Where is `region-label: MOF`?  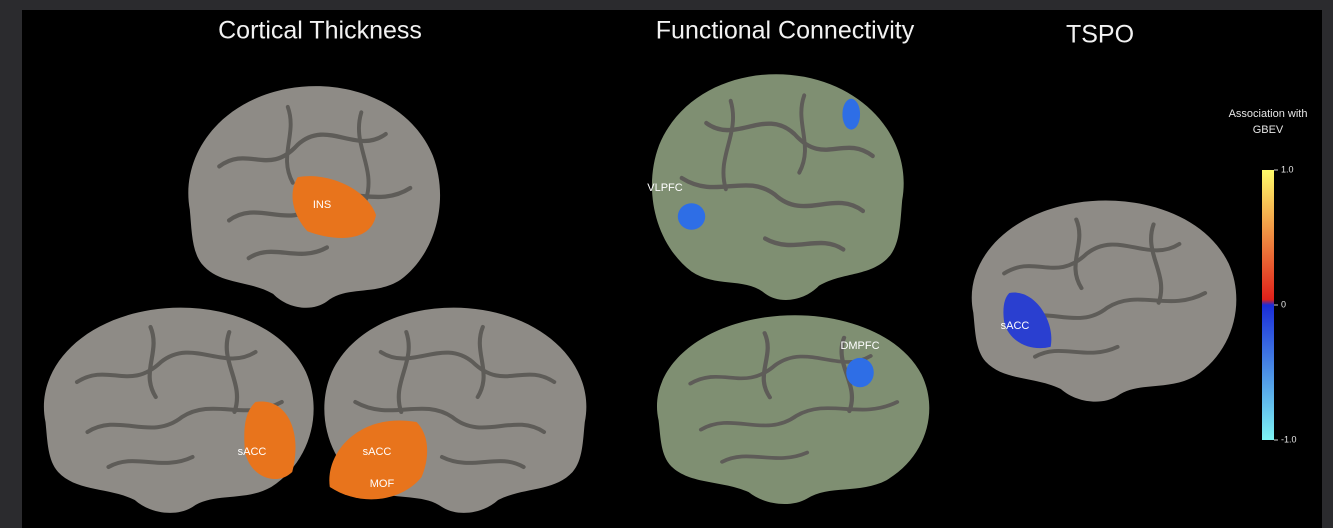
region-label: MOF is located at coordinates (382, 484).